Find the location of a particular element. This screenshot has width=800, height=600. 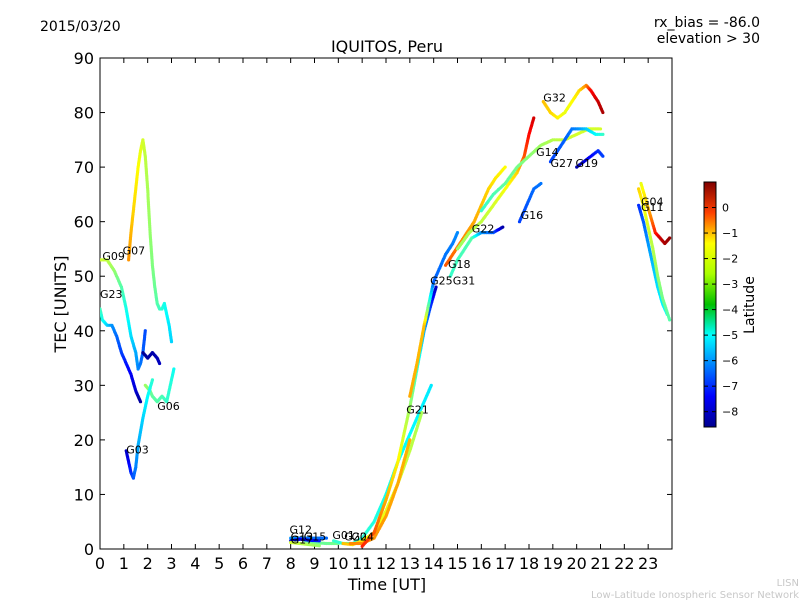

satellite-label-g19: G19 is located at coordinates (586, 163).